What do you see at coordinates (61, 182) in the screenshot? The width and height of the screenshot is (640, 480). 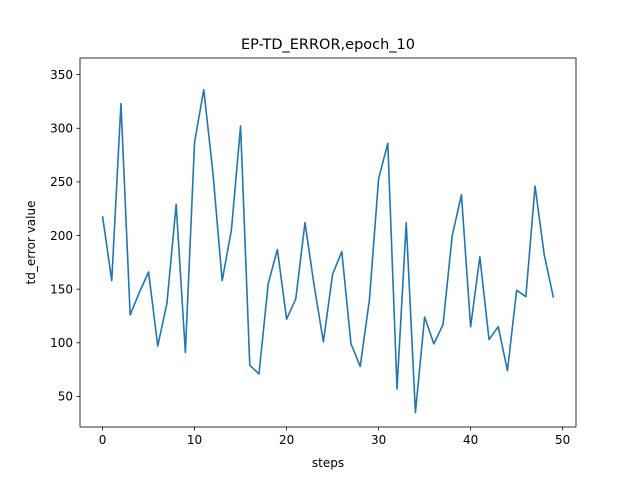 I see `y-tick-label: 250` at bounding box center [61, 182].